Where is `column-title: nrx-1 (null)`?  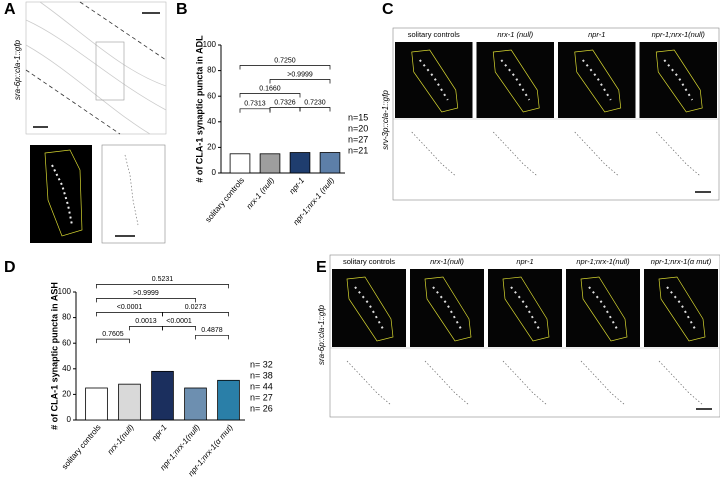 column-title: nrx-1 (null) is located at coordinates (515, 34).